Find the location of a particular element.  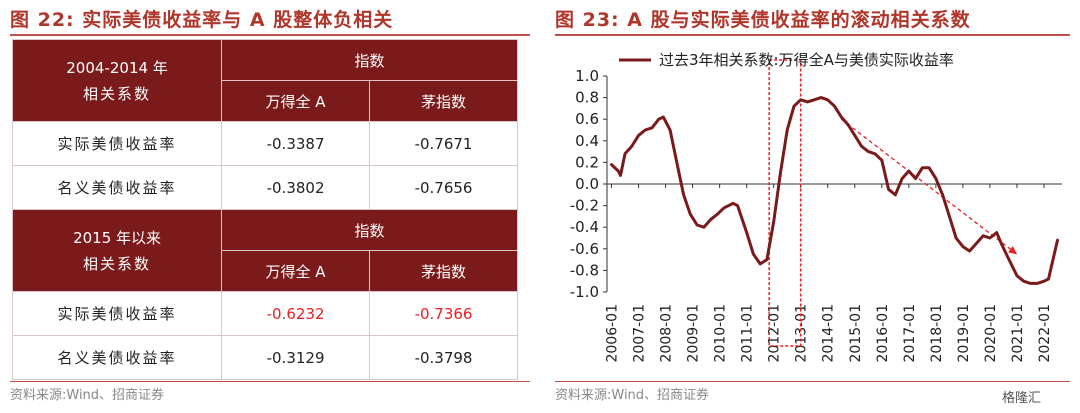

row-value: -0.3129 is located at coordinates (296, 357).